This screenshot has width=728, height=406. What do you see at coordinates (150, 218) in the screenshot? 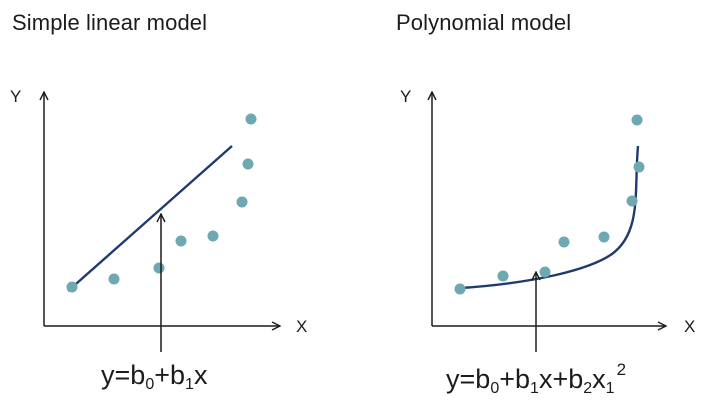
I see `linear-fit-line` at bounding box center [150, 218].